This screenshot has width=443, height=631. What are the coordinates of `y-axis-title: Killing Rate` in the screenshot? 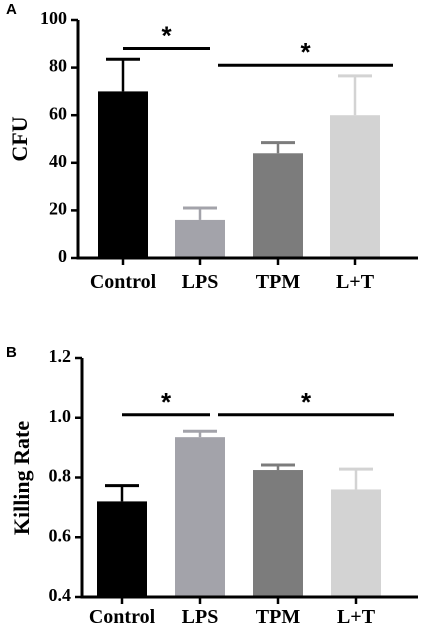 It's located at (21, 478).